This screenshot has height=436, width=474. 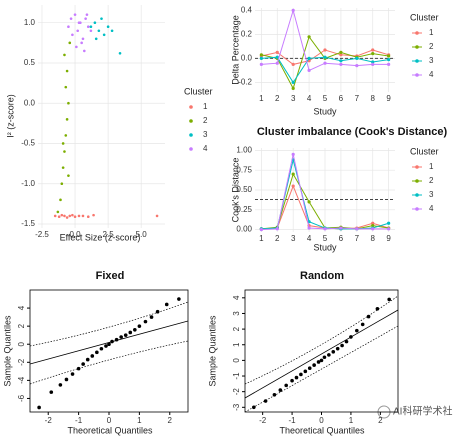 I want to click on x-tick-label: 2, so click(x=277, y=98).